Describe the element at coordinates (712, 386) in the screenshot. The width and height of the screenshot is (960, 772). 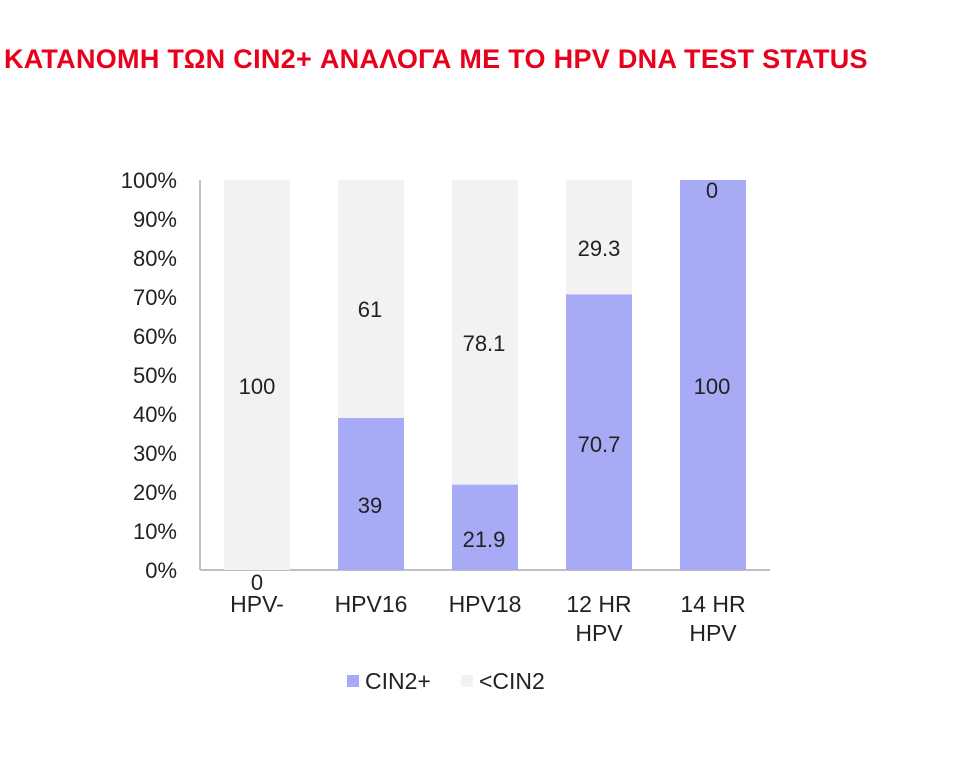
I see `data-label-cin2-plus: 100` at that location.